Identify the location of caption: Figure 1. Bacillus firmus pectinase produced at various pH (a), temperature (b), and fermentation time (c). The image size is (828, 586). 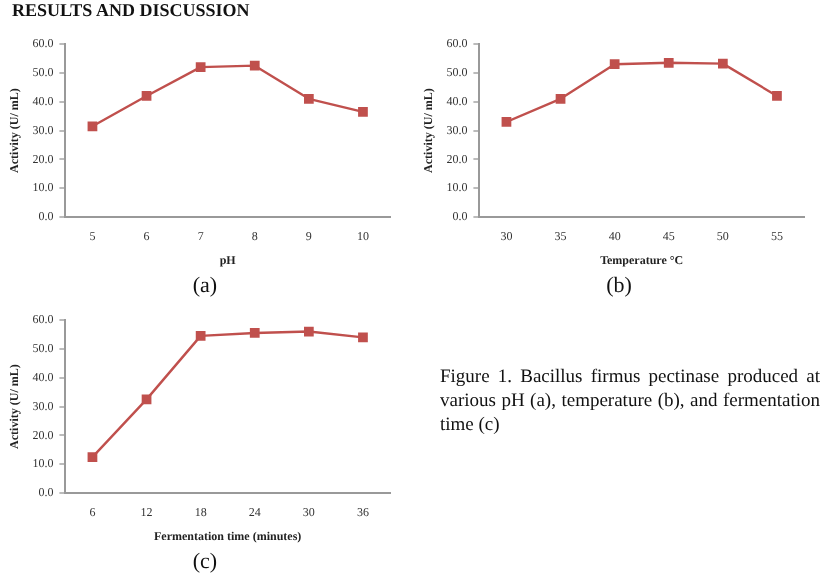
(630, 402).